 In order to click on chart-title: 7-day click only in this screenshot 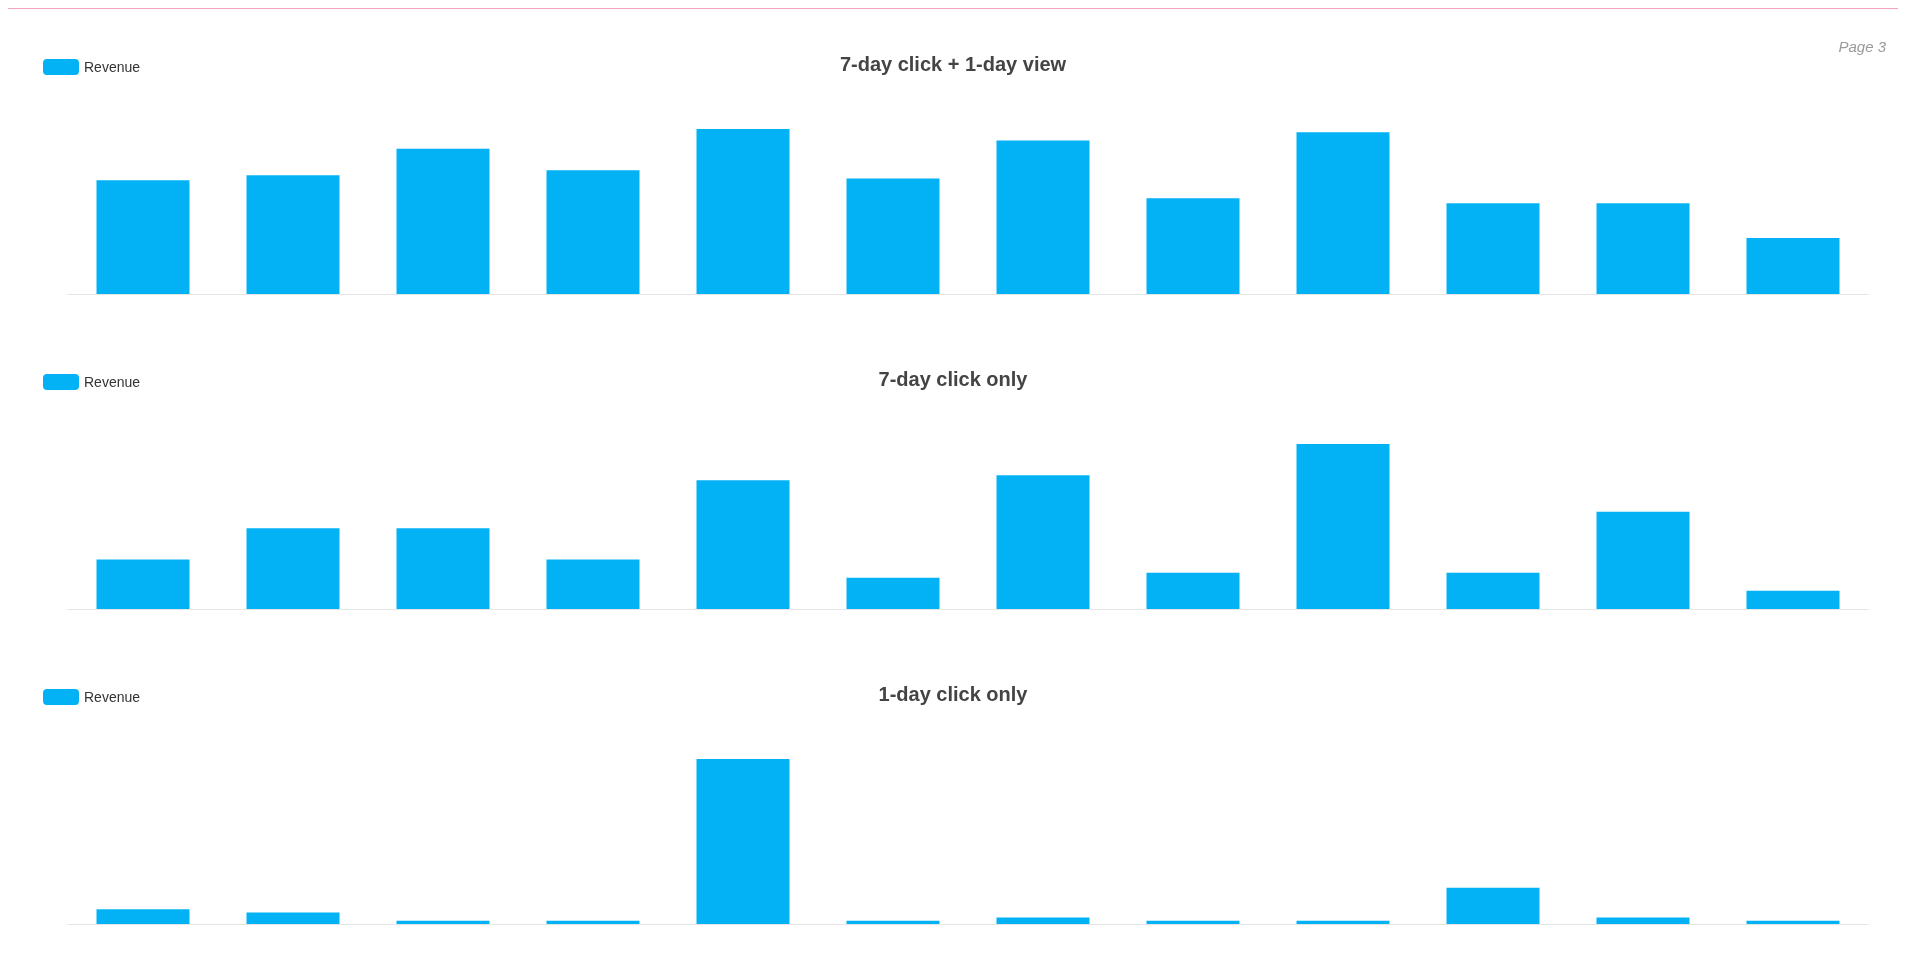, I will do `click(953, 379)`.